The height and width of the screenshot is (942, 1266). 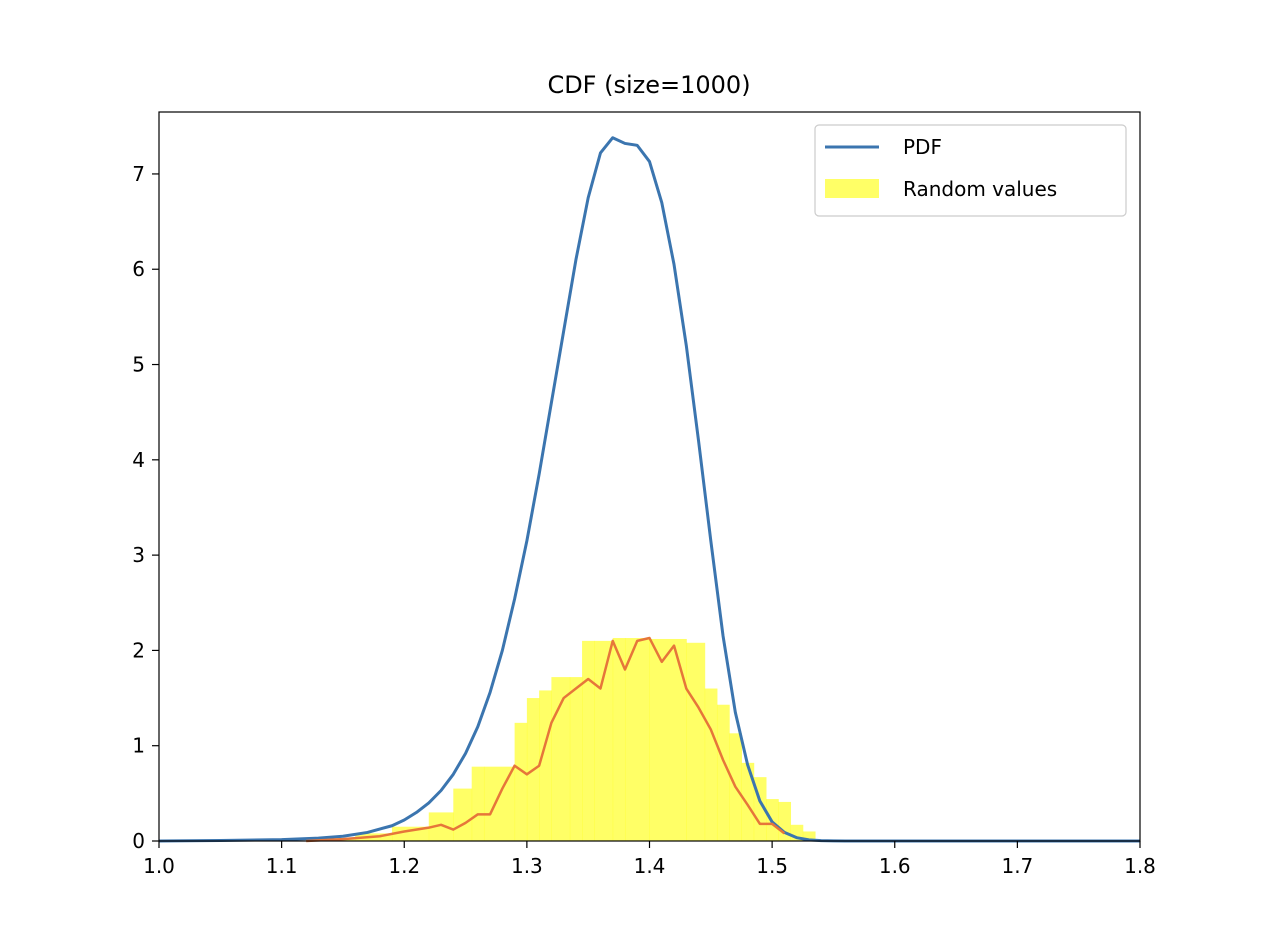 What do you see at coordinates (138, 650) in the screenshot?
I see `y-tick-label: 2` at bounding box center [138, 650].